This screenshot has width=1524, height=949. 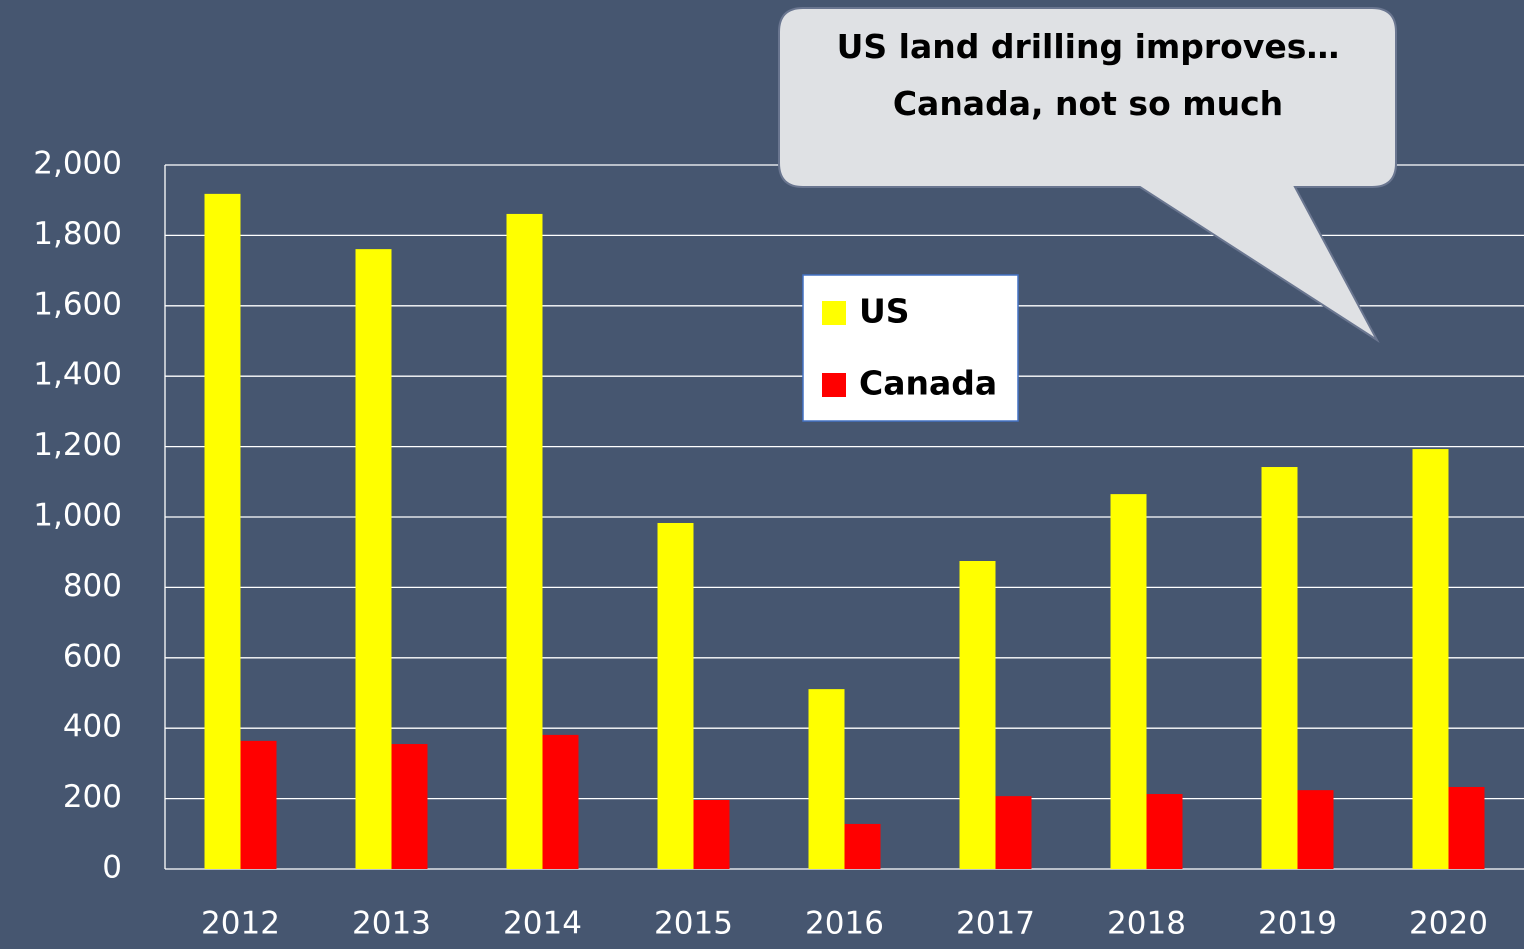 I want to click on x-tick-label: 2012, so click(x=240, y=924).